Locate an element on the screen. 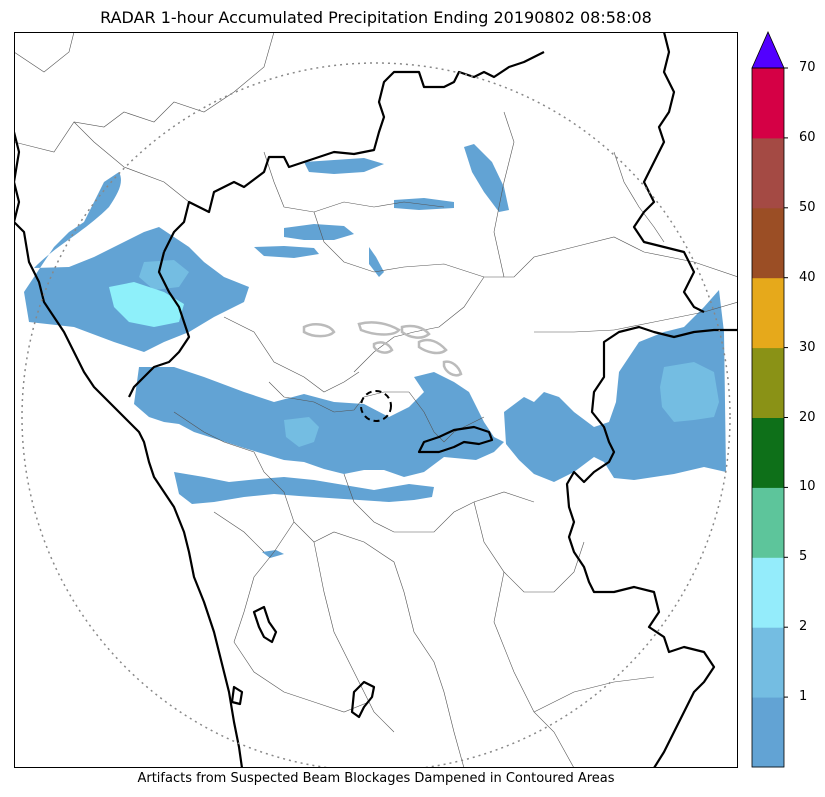 This screenshot has height=797, width=825. precipitation-colorbar is located at coordinates (786, 400).